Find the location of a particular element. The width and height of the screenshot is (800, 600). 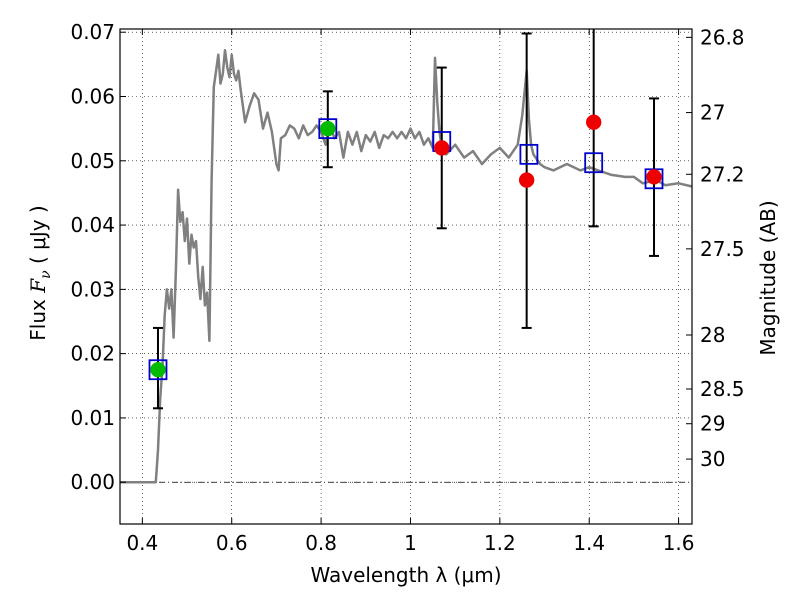

x-tick-label: 1.2 is located at coordinates (500, 543).